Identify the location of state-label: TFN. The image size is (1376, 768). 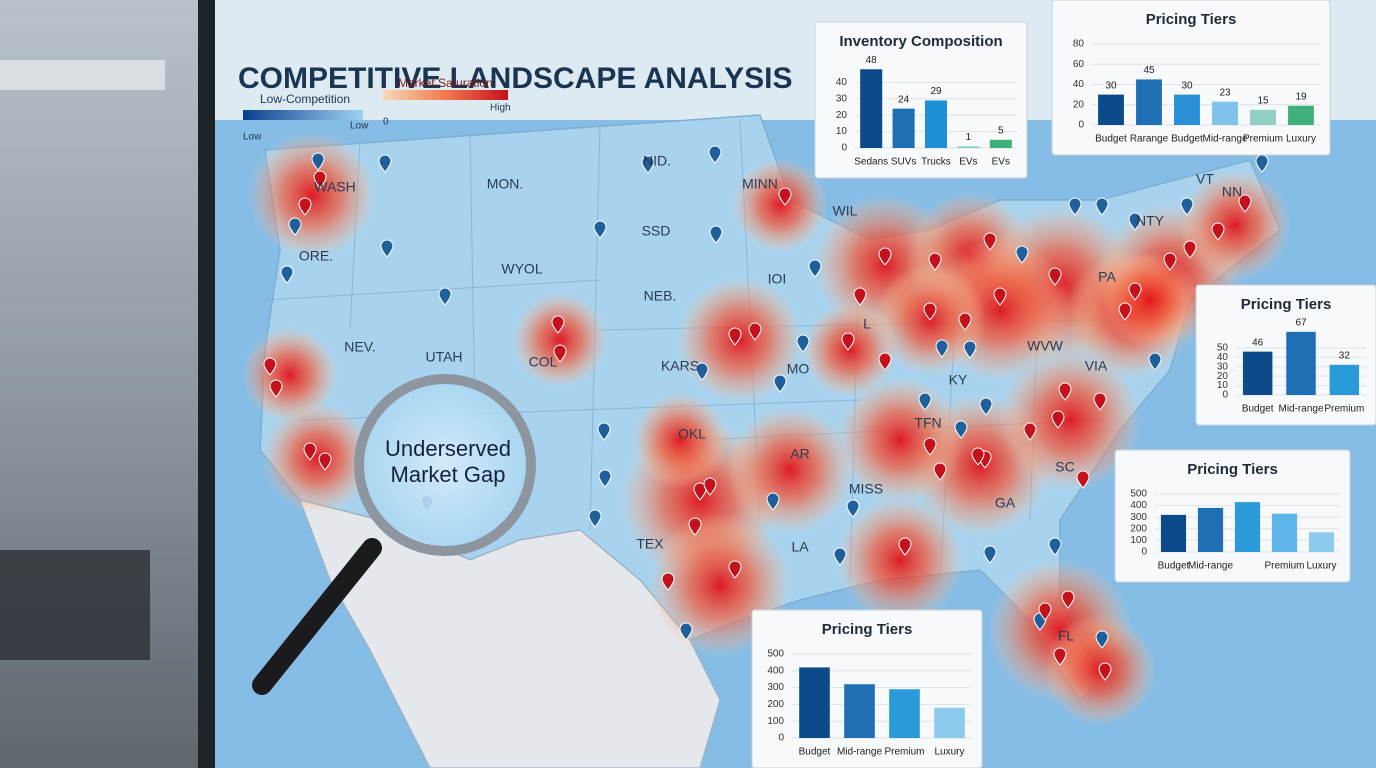
(927, 423).